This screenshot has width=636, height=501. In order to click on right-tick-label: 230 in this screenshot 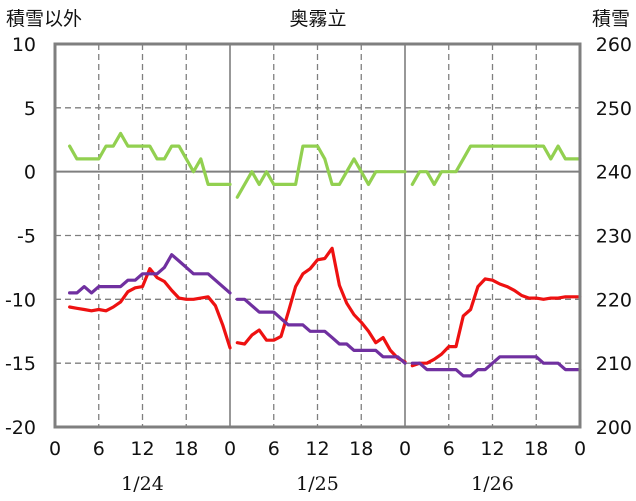, I will do `click(614, 237)`.